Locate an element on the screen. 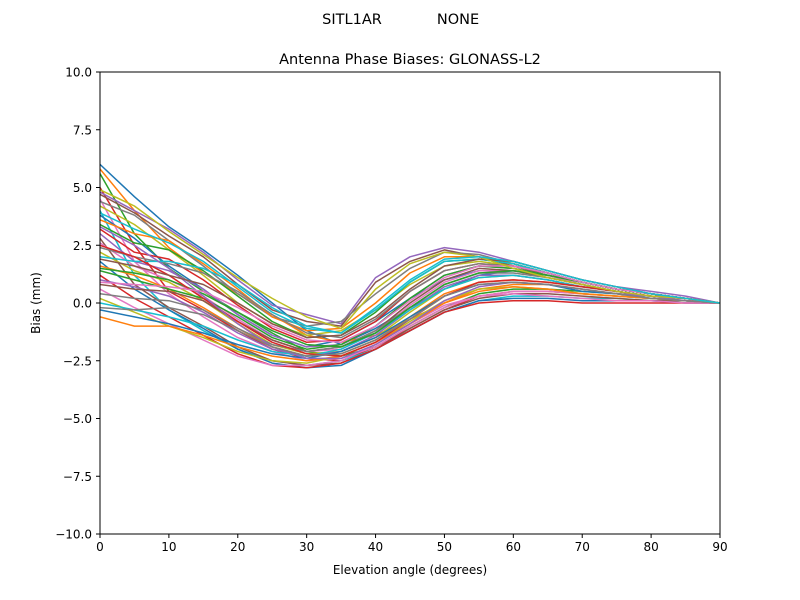 The image size is (800, 600). y-tick-label: −2.5 is located at coordinates (77, 361).